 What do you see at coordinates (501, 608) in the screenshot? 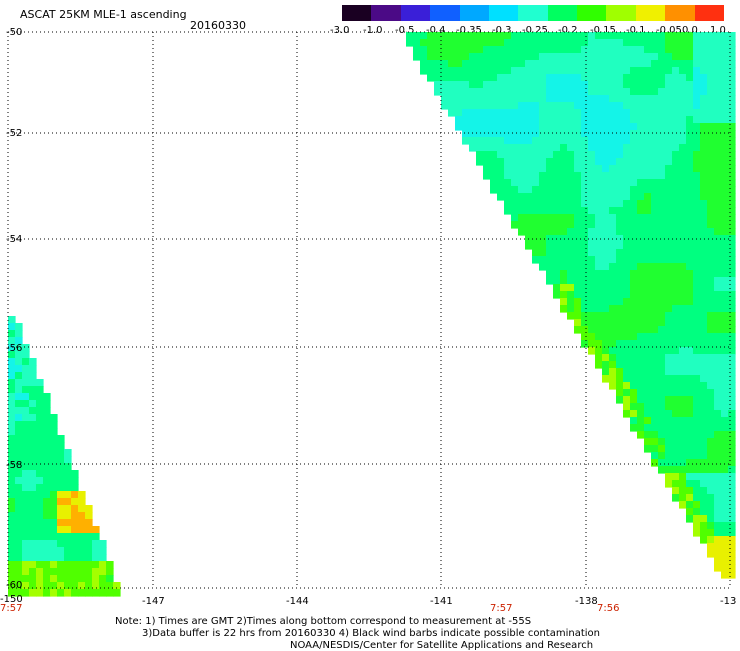
I see `time-label: 7:57` at bounding box center [501, 608].